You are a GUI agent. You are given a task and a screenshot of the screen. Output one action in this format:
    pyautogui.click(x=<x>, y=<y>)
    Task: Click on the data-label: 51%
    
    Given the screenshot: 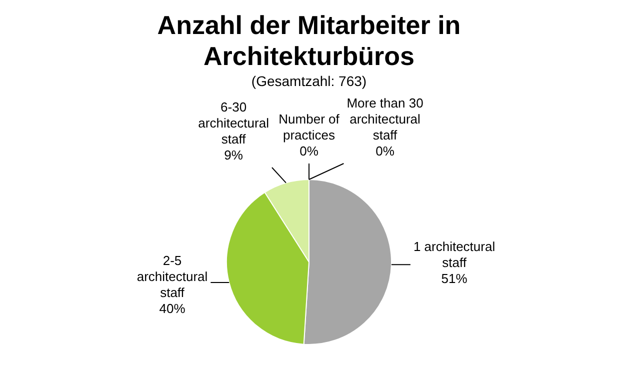 What is the action you would take?
    pyautogui.click(x=454, y=278)
    